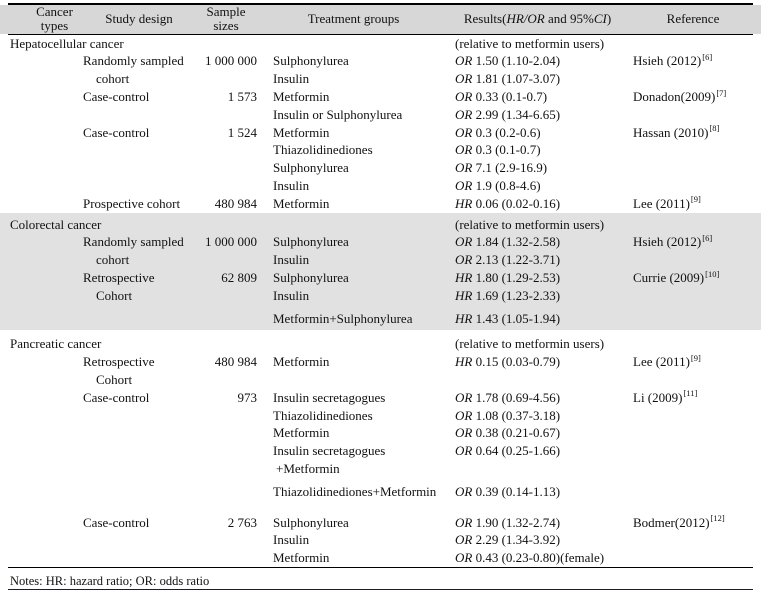 The height and width of the screenshot is (592, 761). I want to click on reference: Hsieh (2012)[6], so click(673, 60).